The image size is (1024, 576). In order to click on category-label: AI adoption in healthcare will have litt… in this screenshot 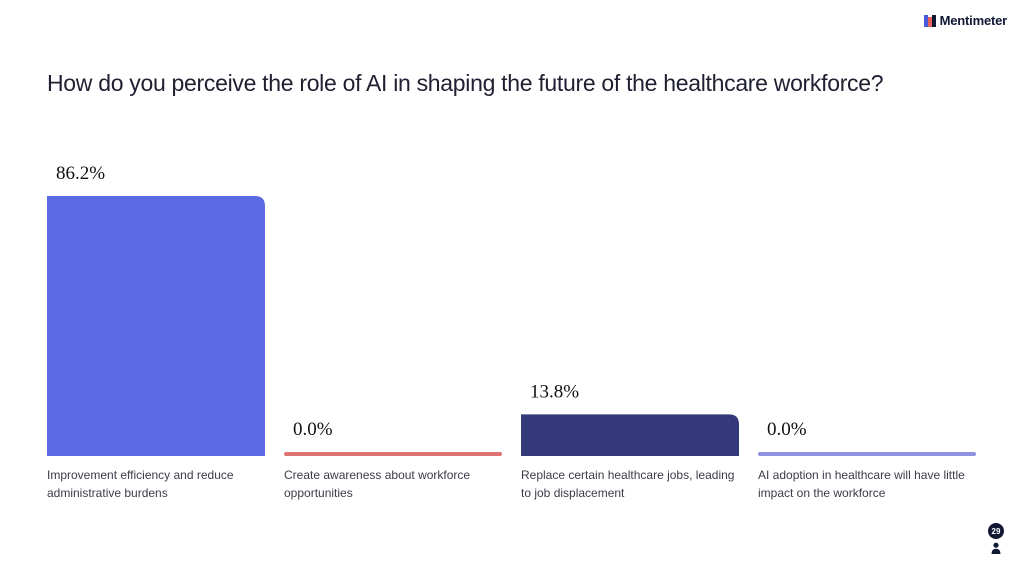, I will do `click(861, 484)`.